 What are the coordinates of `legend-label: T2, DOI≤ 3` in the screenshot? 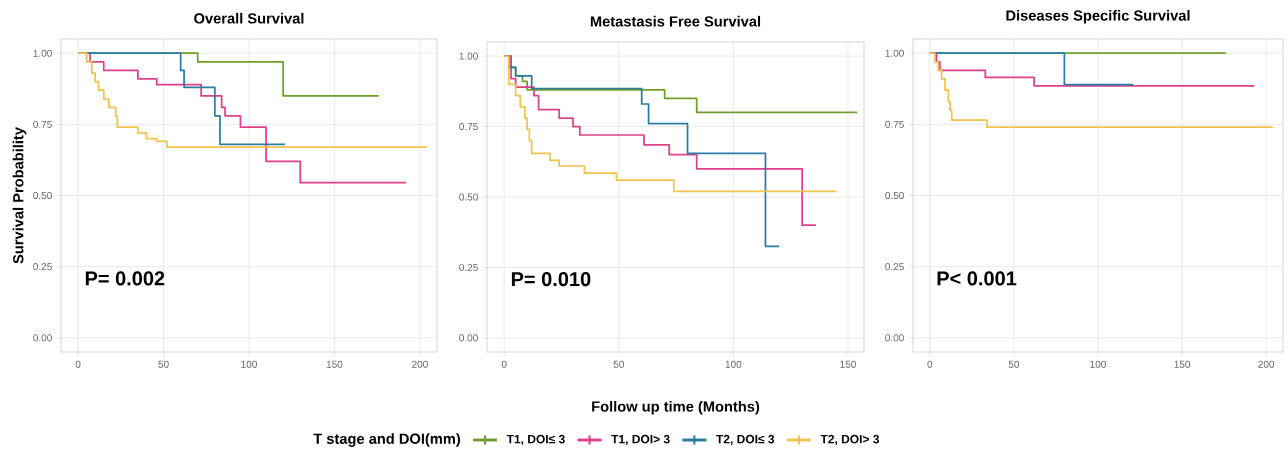 It's located at (745, 440).